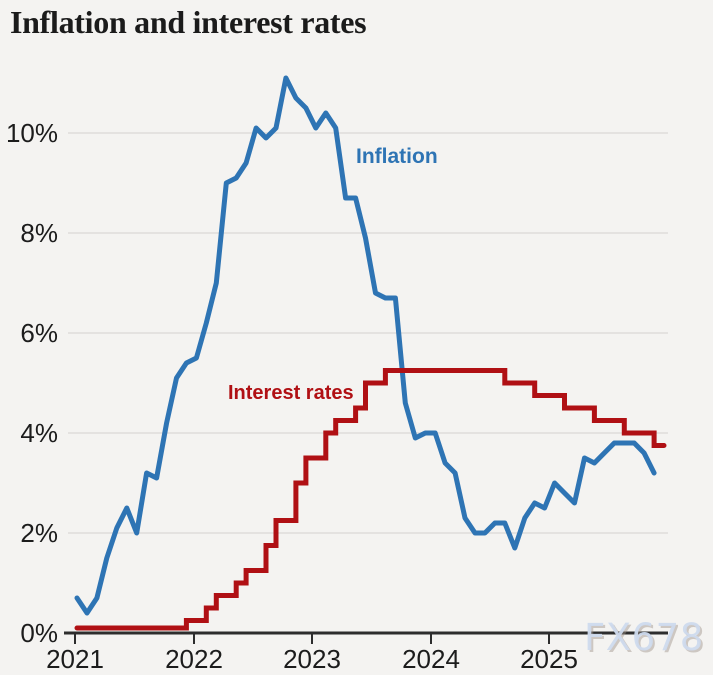  I want to click on chart-title: Inflation and interest rates, so click(188, 22).